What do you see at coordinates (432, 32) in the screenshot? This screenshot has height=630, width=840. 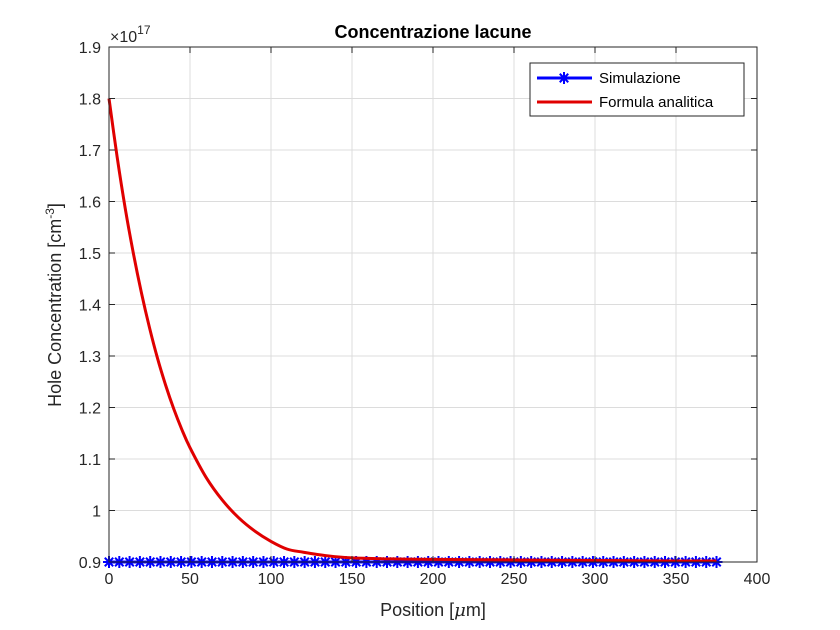 I see `chart-title: Concentrazione lacune` at bounding box center [432, 32].